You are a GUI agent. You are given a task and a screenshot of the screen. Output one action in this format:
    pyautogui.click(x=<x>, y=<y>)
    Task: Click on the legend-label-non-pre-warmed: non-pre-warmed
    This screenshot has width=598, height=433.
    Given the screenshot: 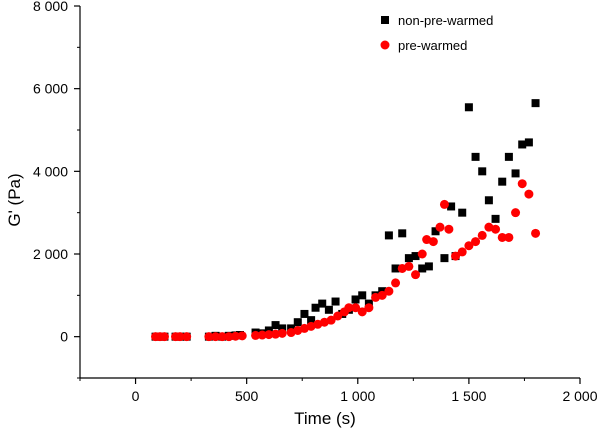 What is the action you would take?
    pyautogui.click(x=445, y=20)
    